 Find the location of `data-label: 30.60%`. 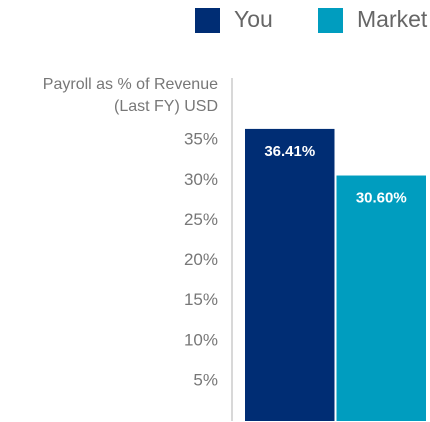

data-label: 30.60% is located at coordinates (381, 197).